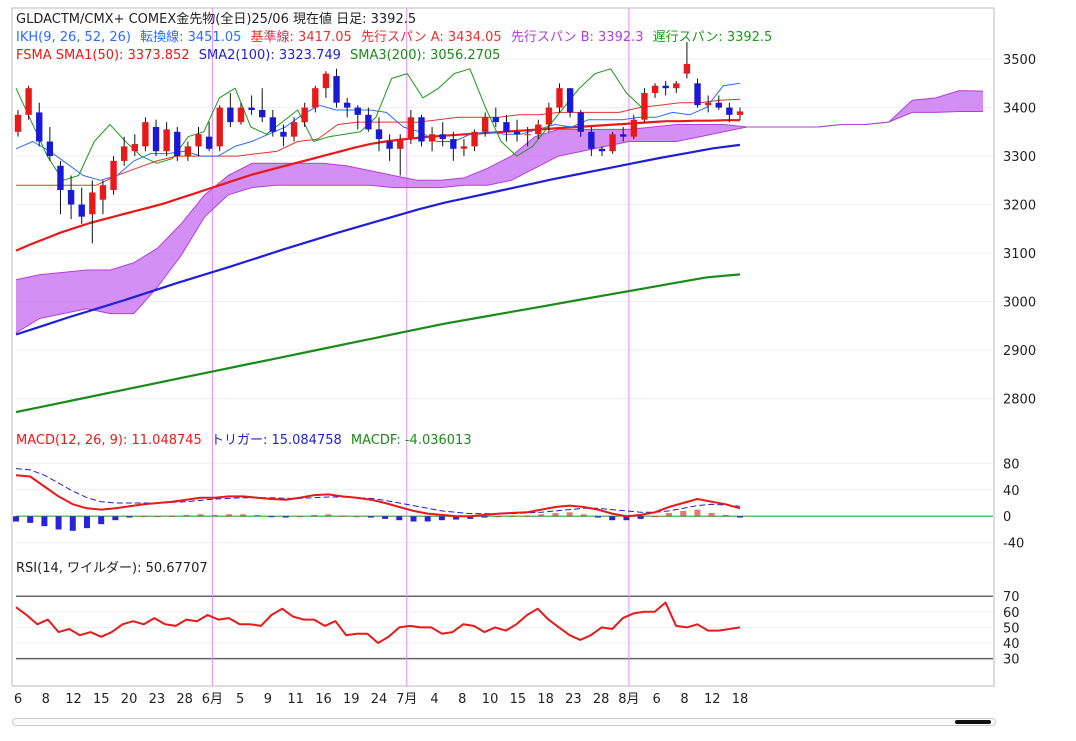 The width and height of the screenshot is (1076, 741). What do you see at coordinates (1007, 517) in the screenshot?
I see `macd-y-tick-2: 0` at bounding box center [1007, 517].